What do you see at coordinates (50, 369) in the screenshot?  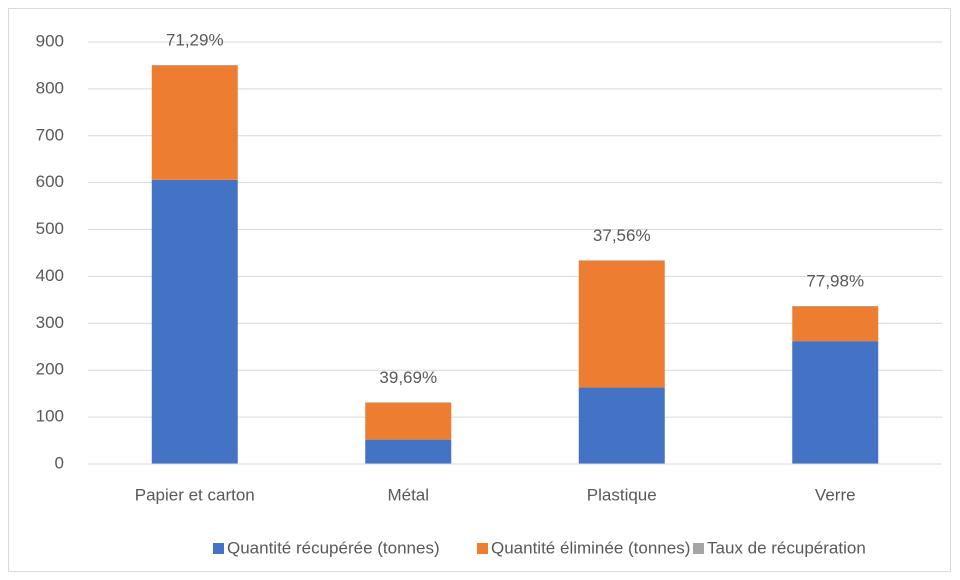 I see `y-tick-label: 200` at bounding box center [50, 369].